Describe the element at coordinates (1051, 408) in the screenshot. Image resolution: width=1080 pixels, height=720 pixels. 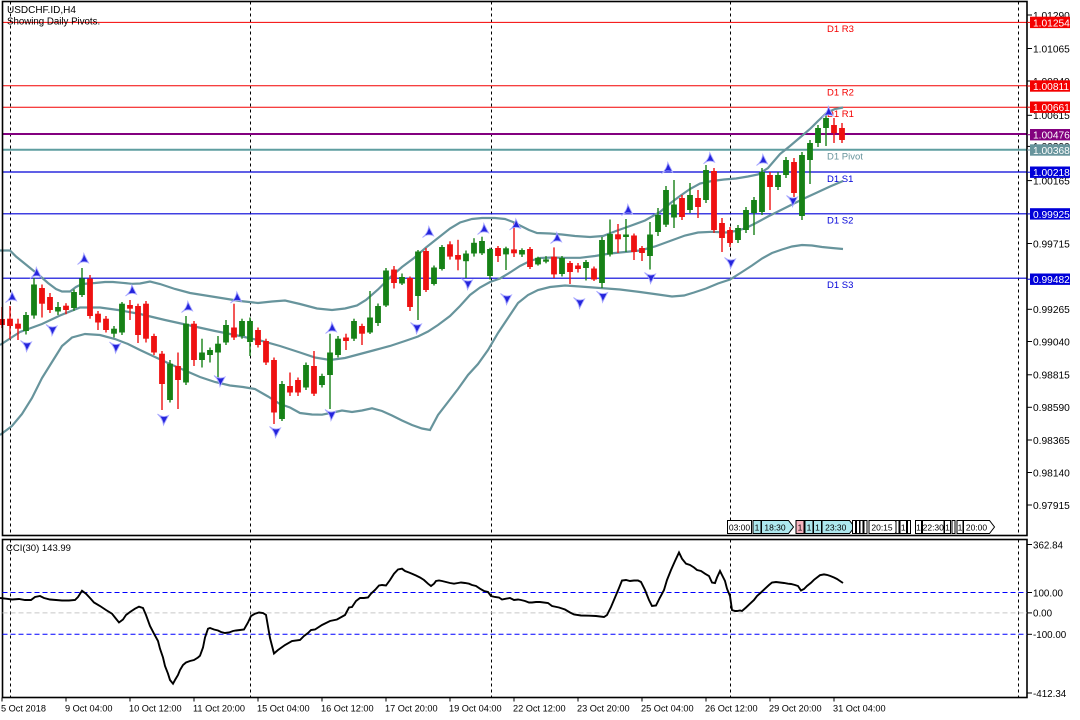
I see `svg-text: 0.98590` at that location.